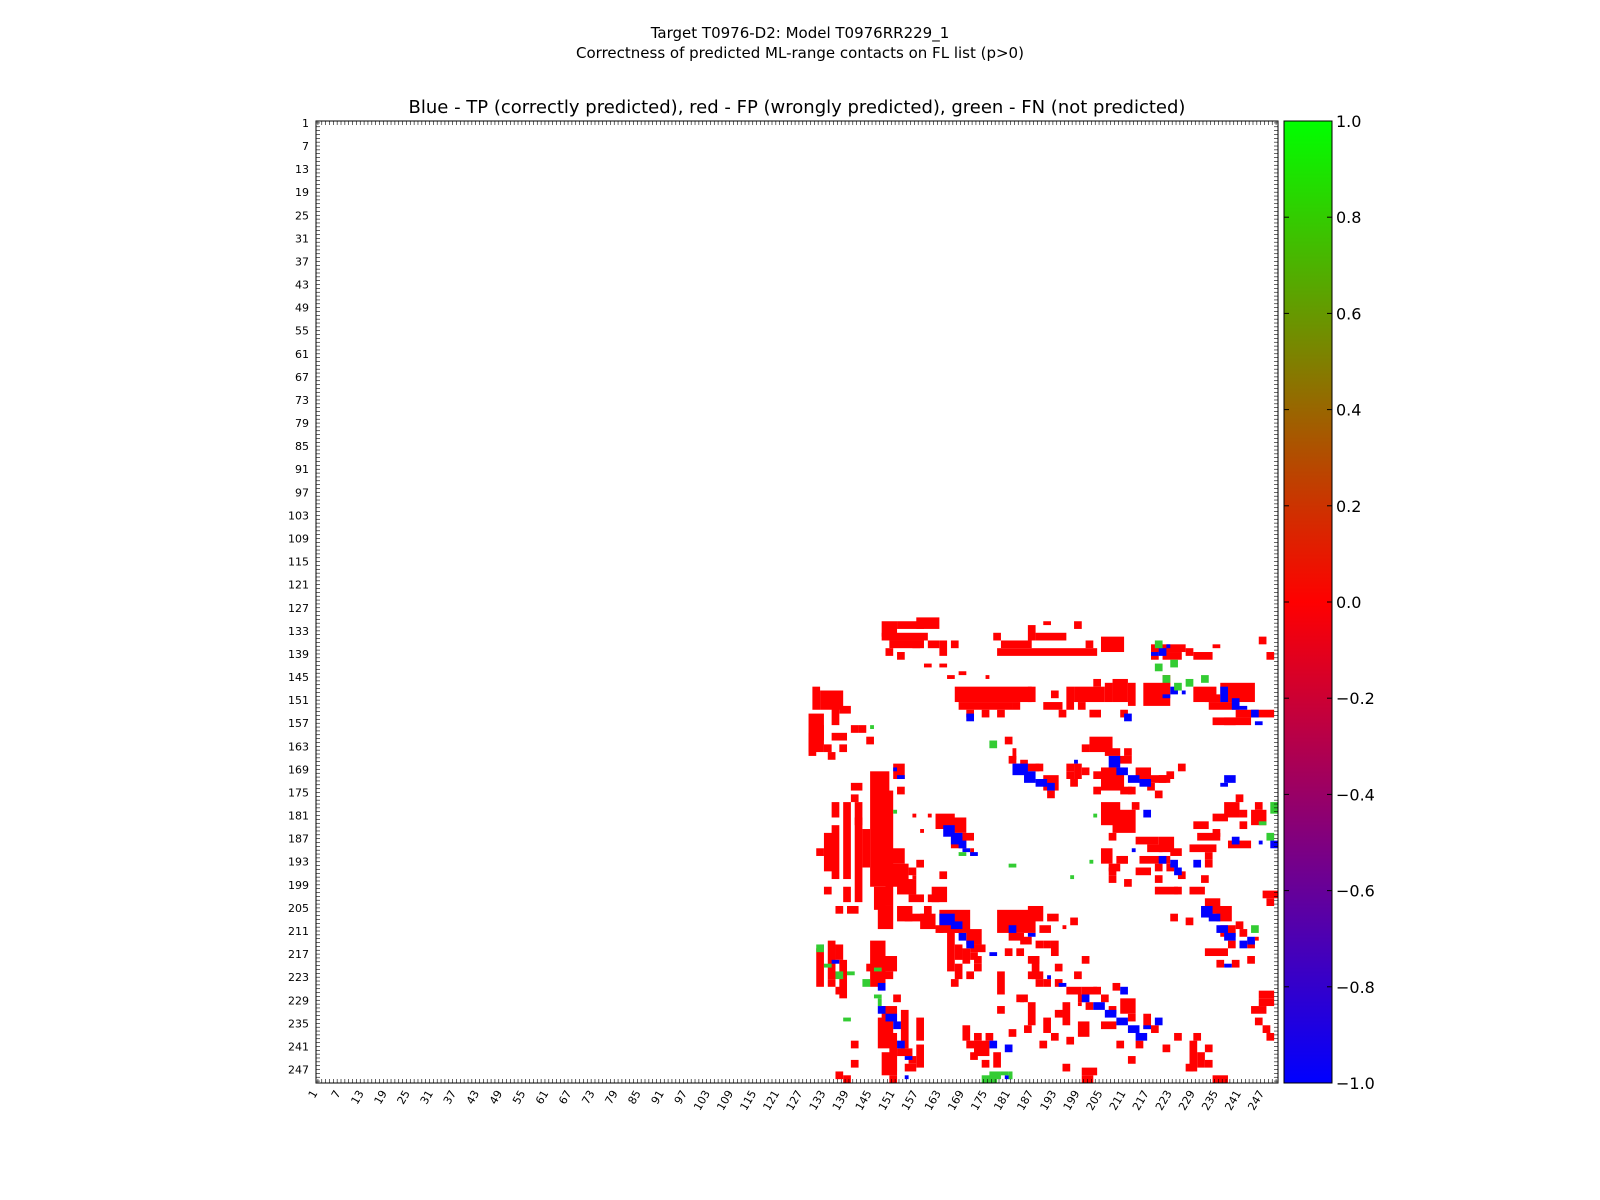 The width and height of the screenshot is (1600, 1200). Describe the element at coordinates (298, 954) in the screenshot. I see `y-tick-label: 217` at that location.